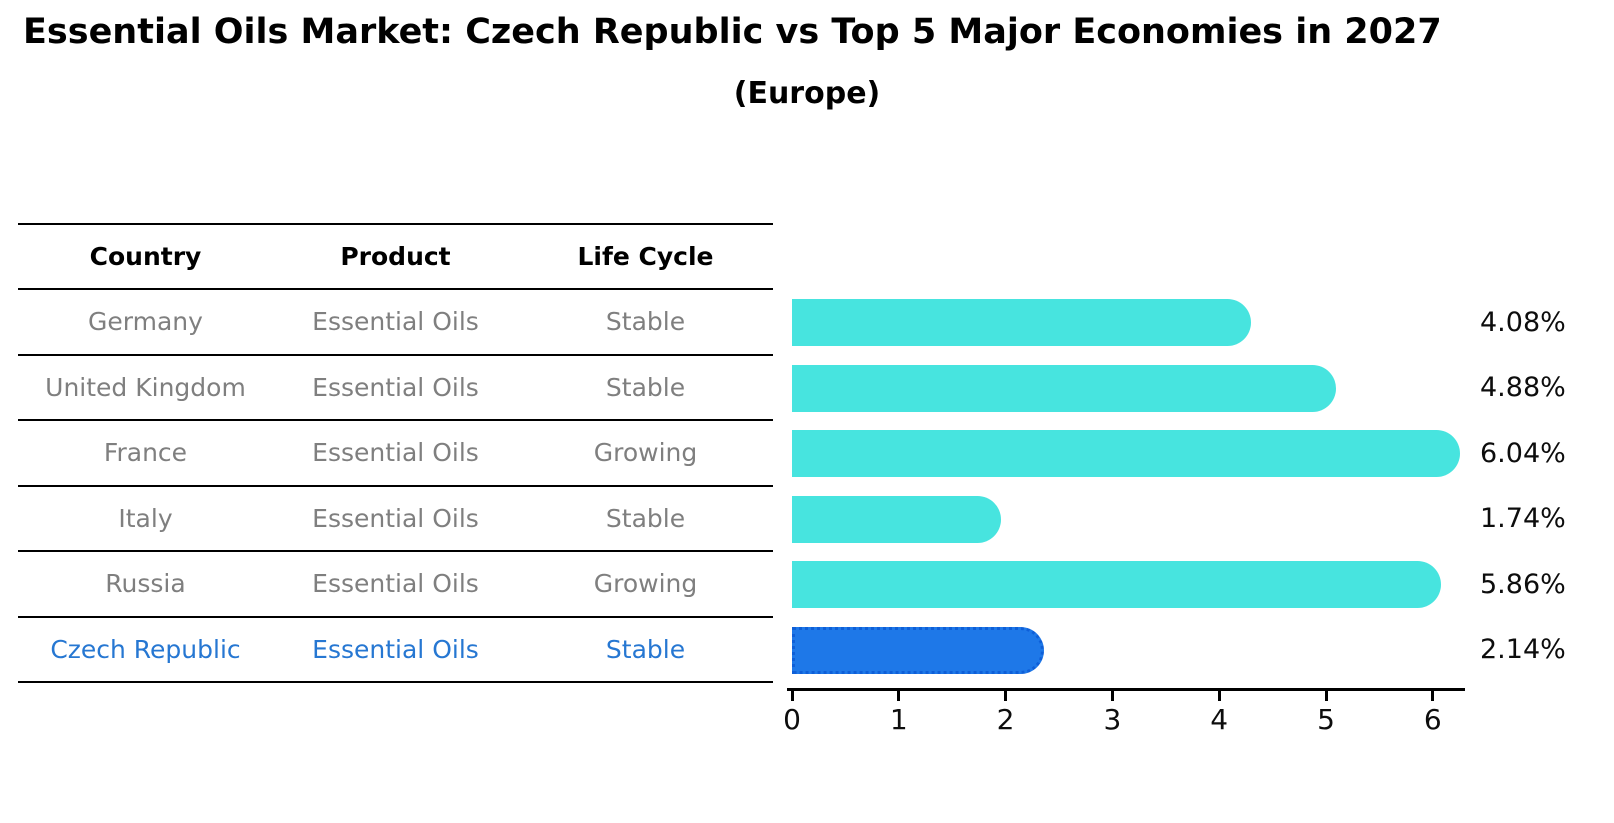 The height and width of the screenshot is (823, 1614). I want to click on table-row-russia: Russia Essential Oils Growing, so click(395, 585).